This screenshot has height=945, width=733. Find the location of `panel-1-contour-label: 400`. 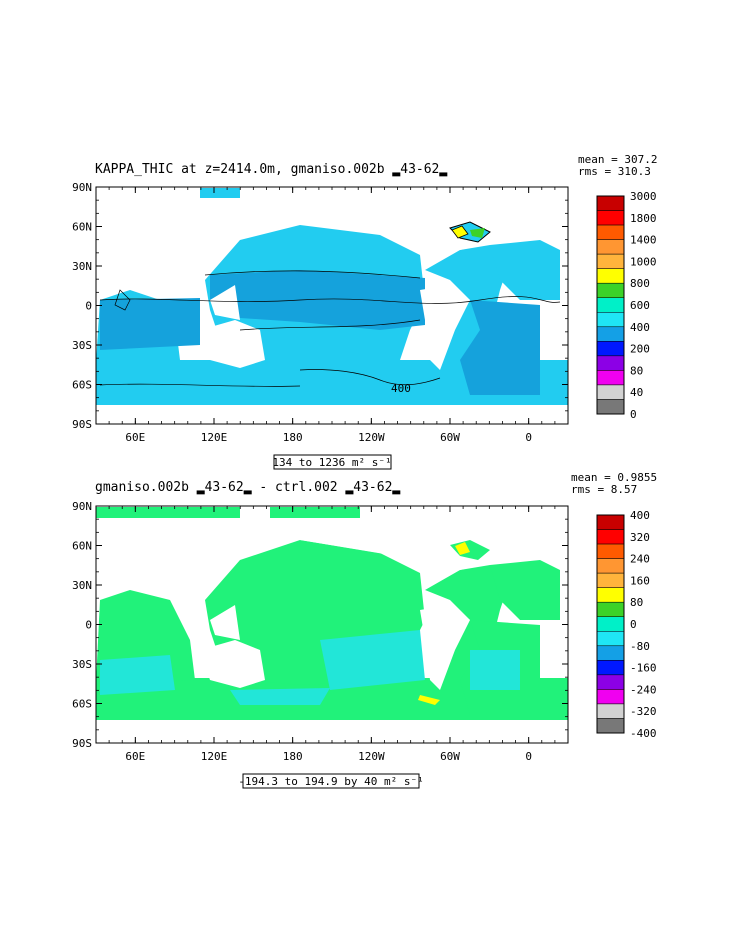

panel-1-contour-label: 400 is located at coordinates (401, 388).